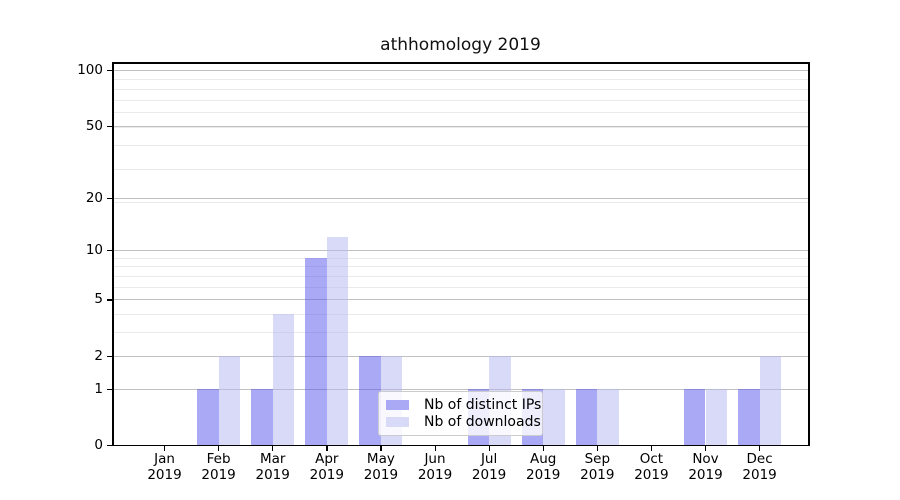  Describe the element at coordinates (90, 70) in the screenshot. I see `y-tick-label: 100` at that location.